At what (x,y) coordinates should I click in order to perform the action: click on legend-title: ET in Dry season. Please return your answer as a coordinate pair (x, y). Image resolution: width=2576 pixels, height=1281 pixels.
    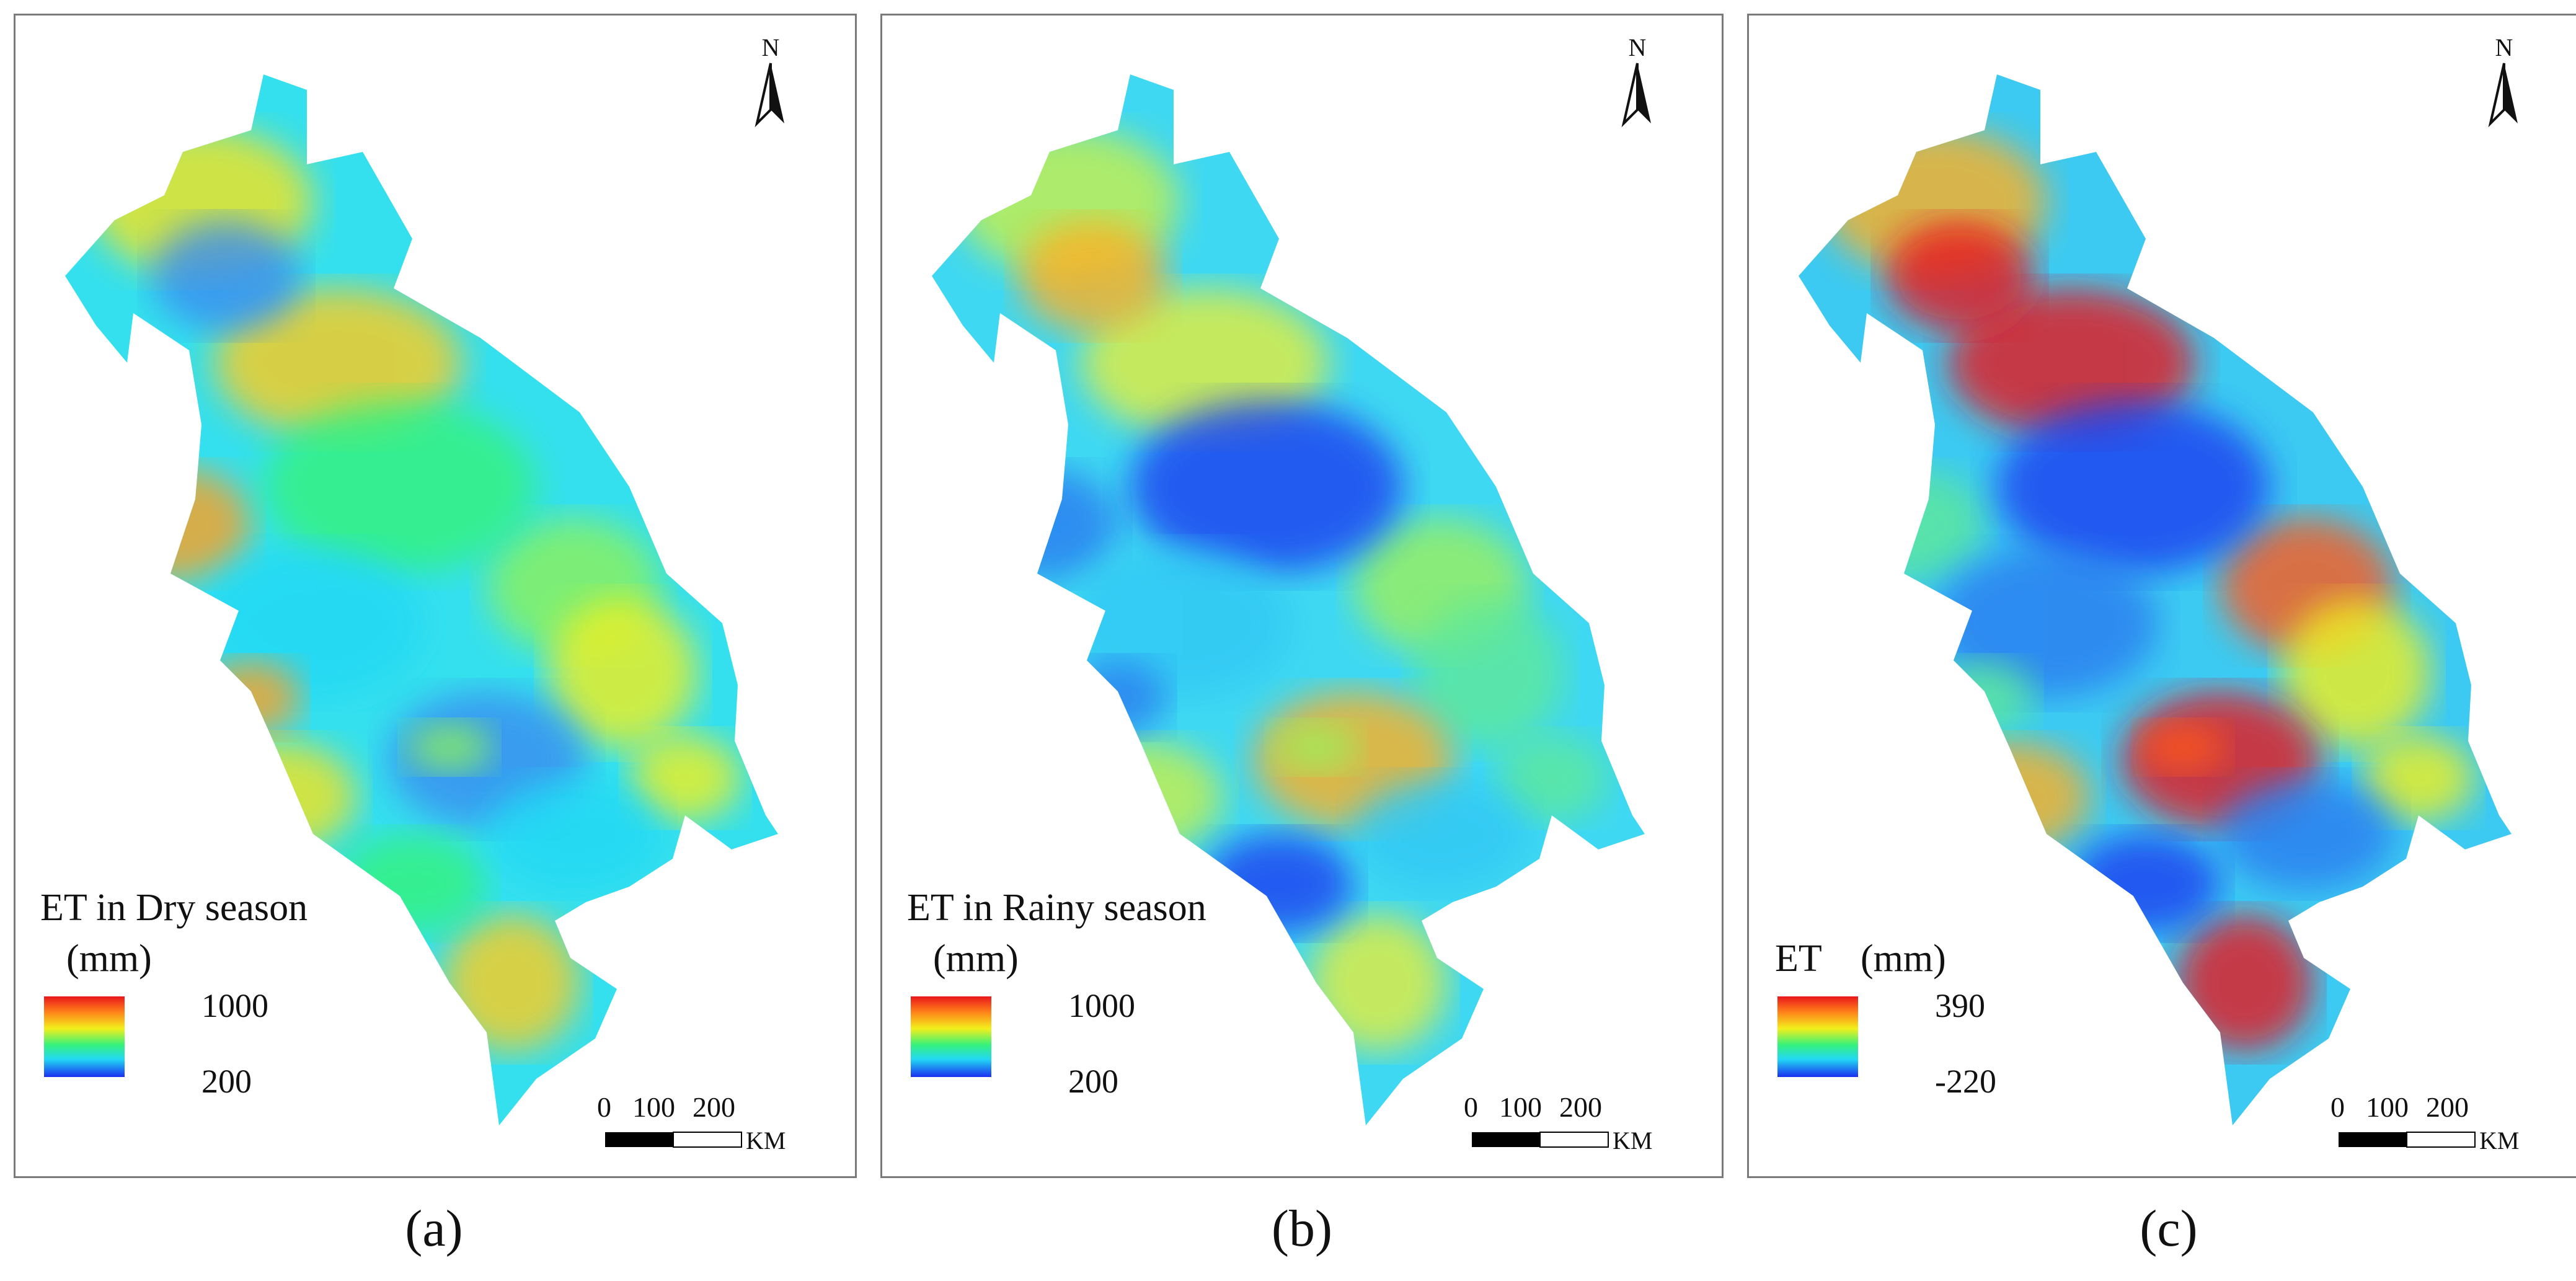
    Looking at the image, I should click on (174, 908).